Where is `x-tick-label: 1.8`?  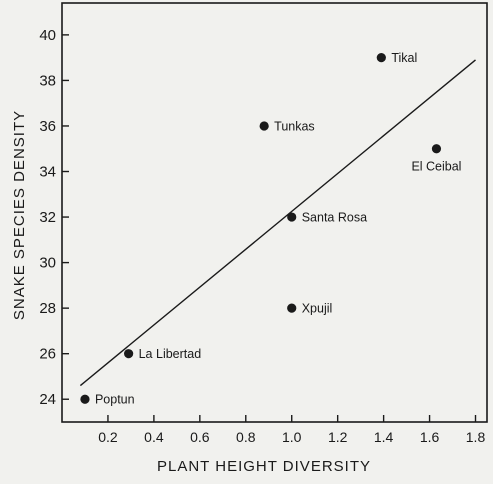
x-tick-label: 1.8 is located at coordinates (476, 437).